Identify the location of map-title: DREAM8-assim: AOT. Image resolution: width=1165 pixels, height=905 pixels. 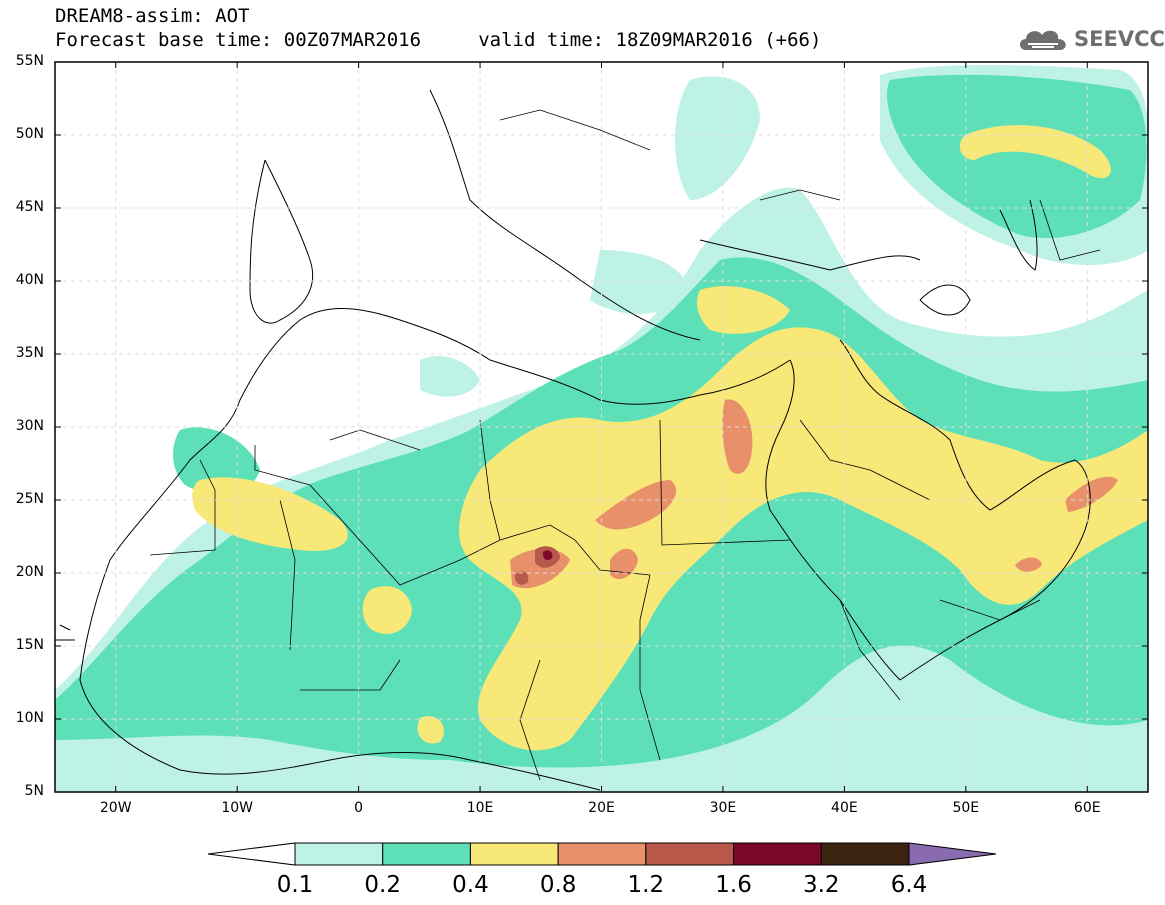
(152, 16).